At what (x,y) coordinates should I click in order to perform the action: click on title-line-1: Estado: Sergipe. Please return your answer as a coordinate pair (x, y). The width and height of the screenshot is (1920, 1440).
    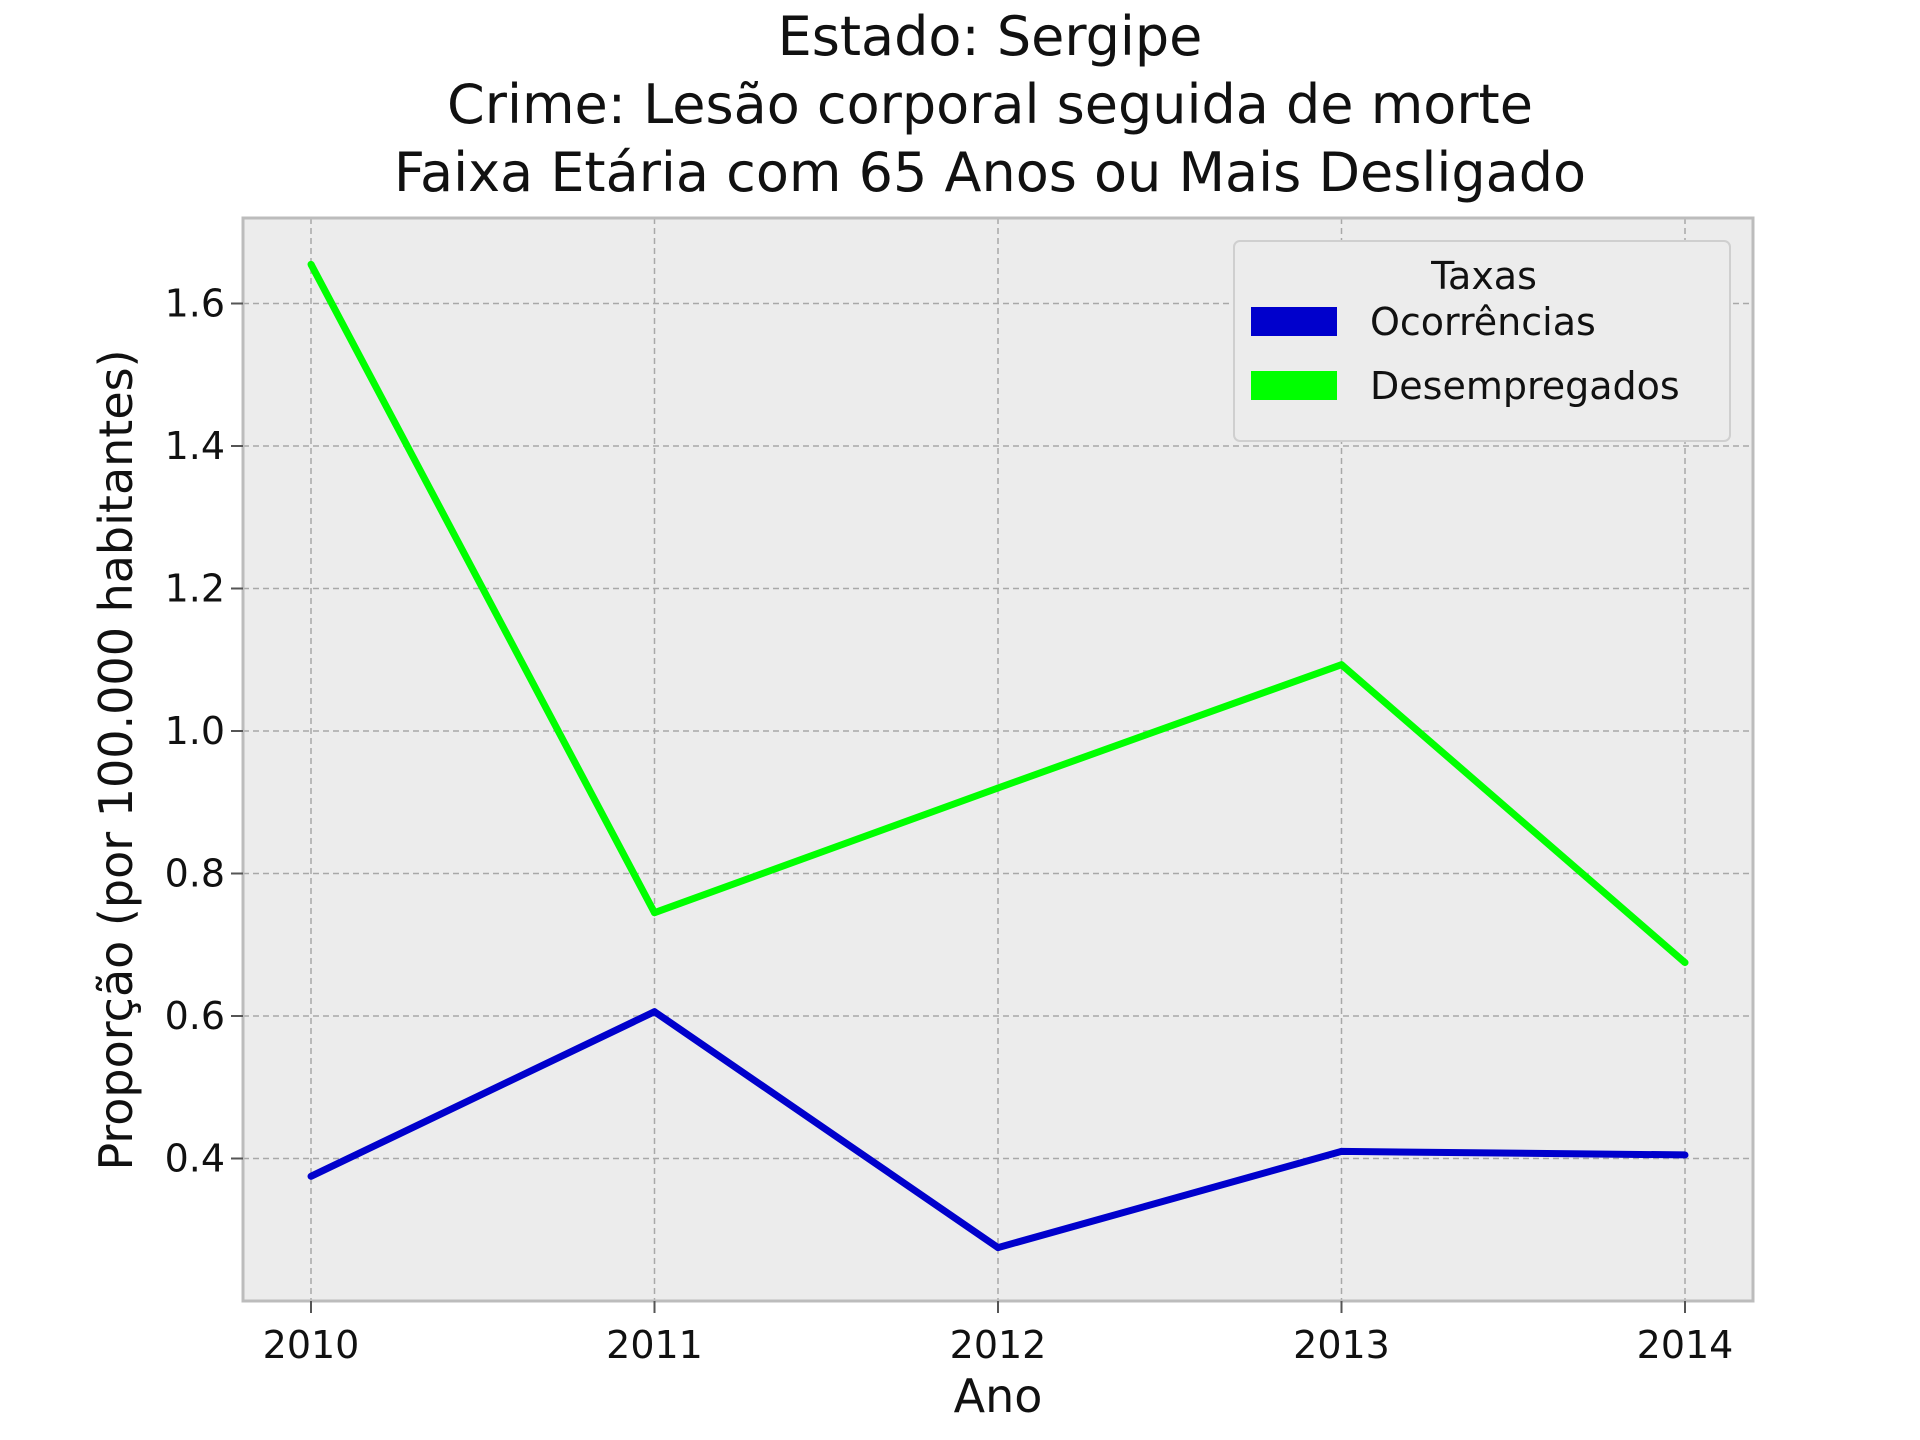
    Looking at the image, I should click on (990, 36).